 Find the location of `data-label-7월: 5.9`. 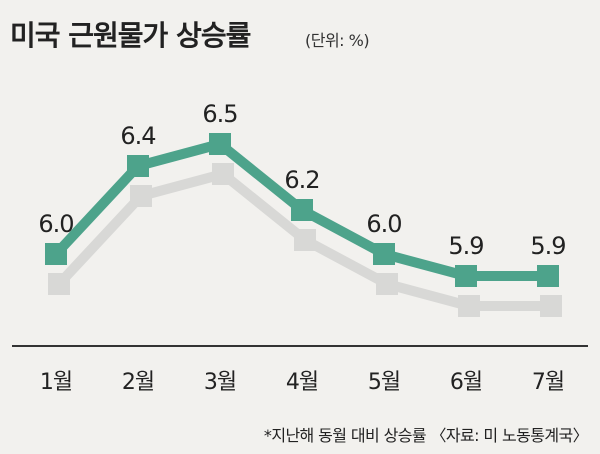

data-label-7월: 5.9 is located at coordinates (547, 246).